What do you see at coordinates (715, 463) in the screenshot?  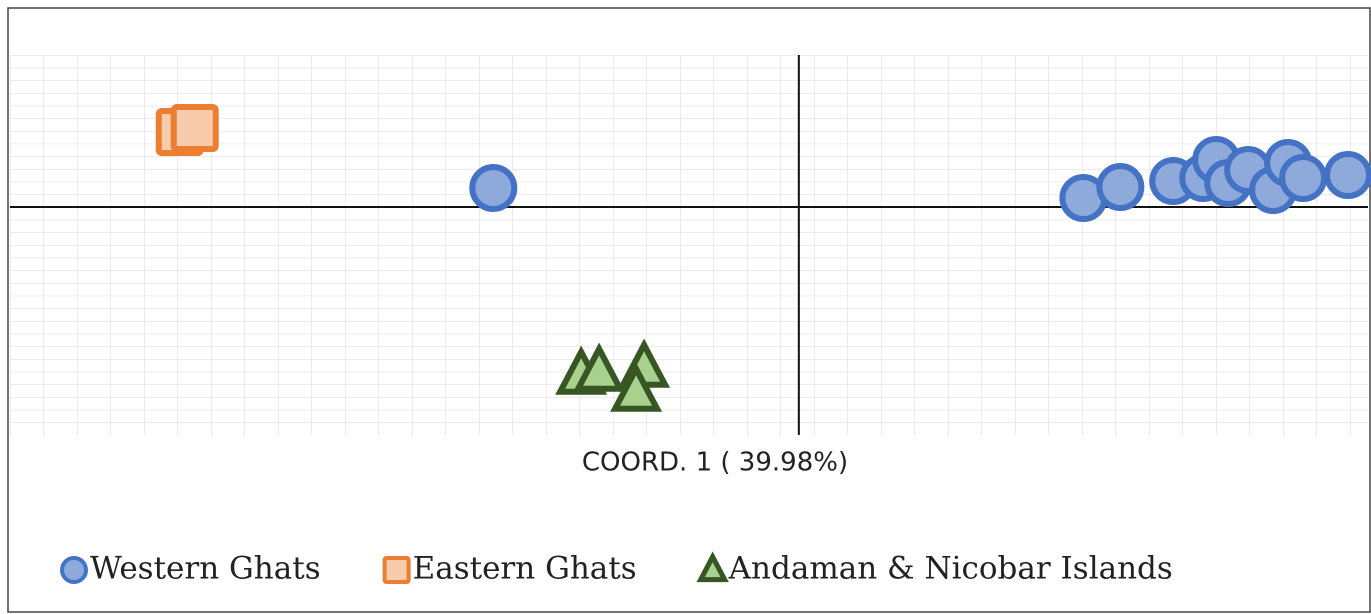 I see `x-axis-label: COORD. 1 ( 39.98%)` at bounding box center [715, 463].